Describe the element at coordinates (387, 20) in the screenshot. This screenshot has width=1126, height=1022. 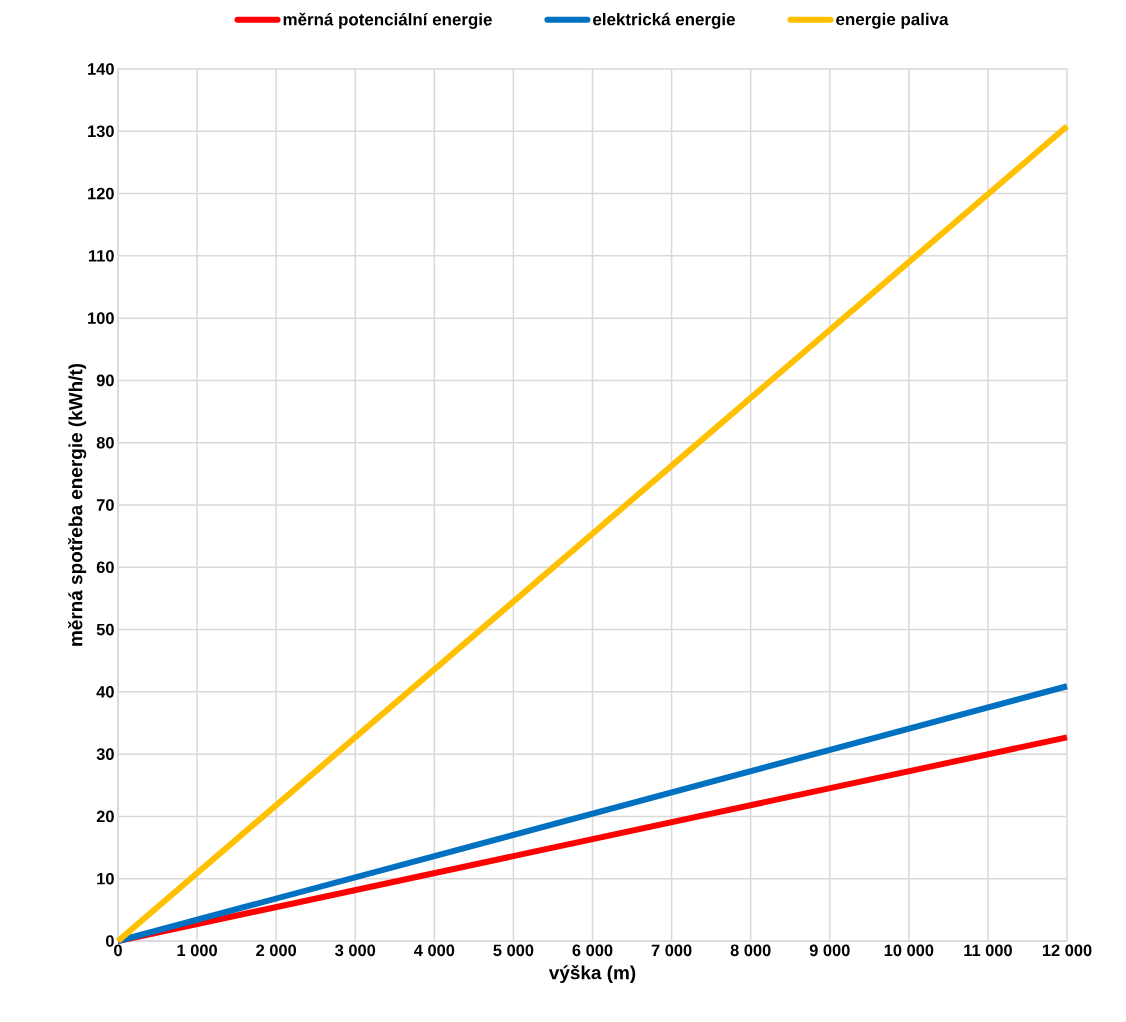
I see `legend-label: měrná potenciální energie` at that location.